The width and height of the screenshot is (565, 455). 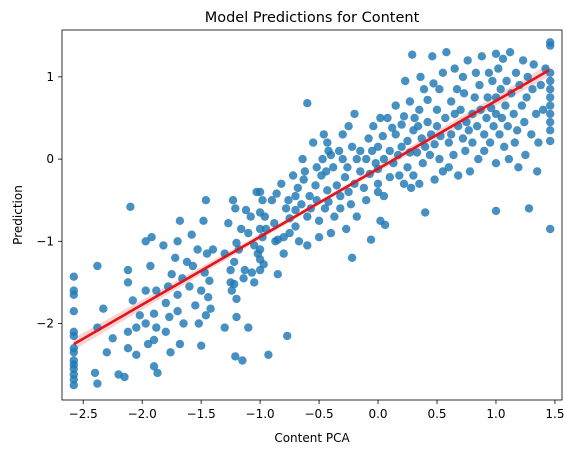 What do you see at coordinates (83, 414) in the screenshot?
I see `x-tick-label: −2.5` at bounding box center [83, 414].